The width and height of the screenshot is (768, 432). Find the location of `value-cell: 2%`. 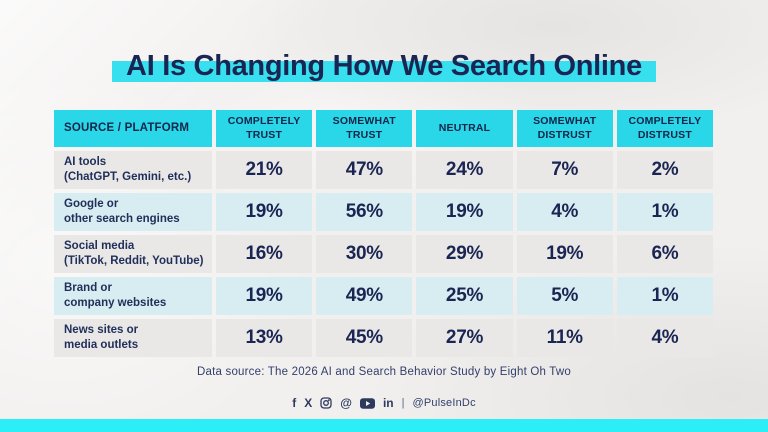

value-cell: 2% is located at coordinates (664, 170).